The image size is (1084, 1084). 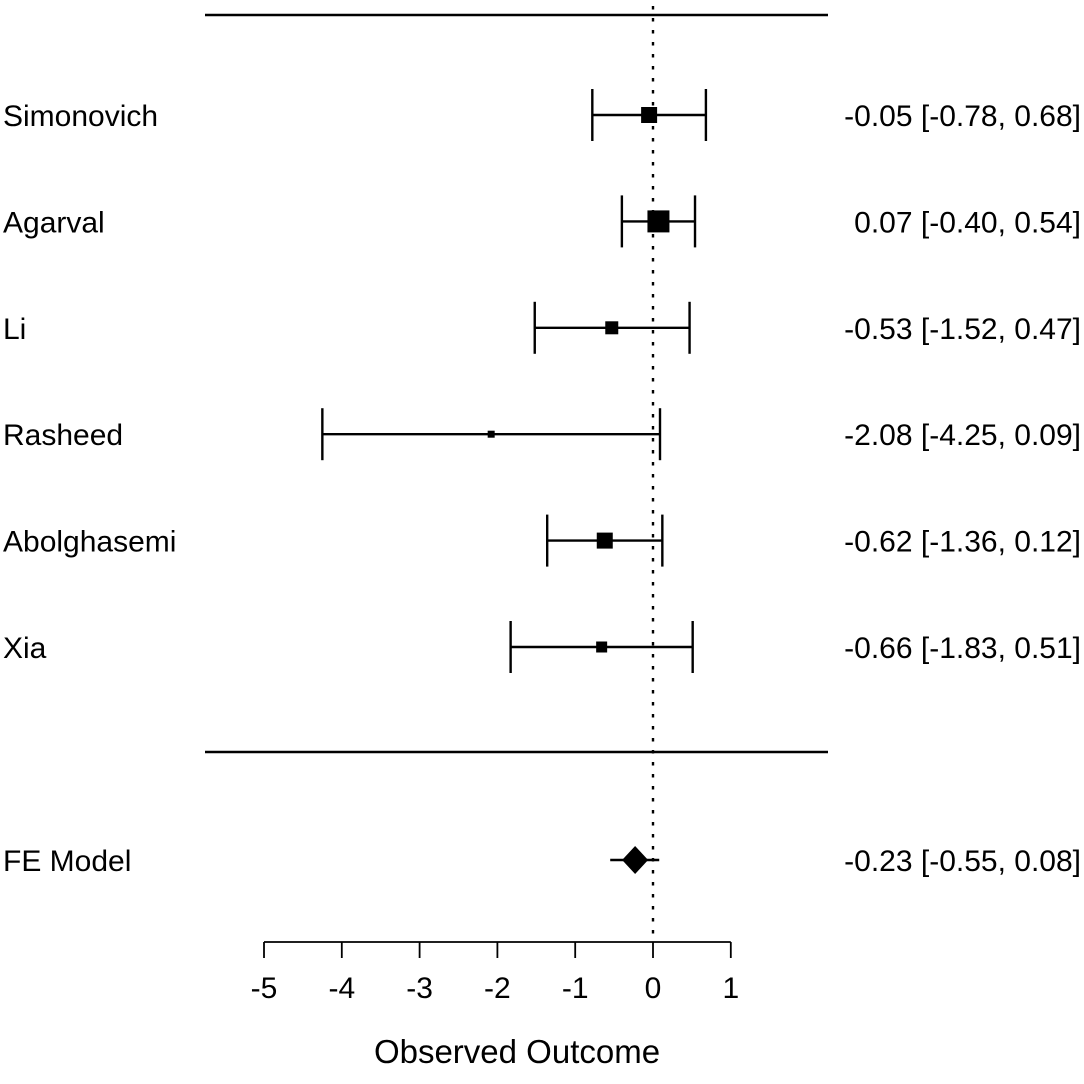 What do you see at coordinates (575, 988) in the screenshot?
I see `x-axis-tick-label: -1` at bounding box center [575, 988].